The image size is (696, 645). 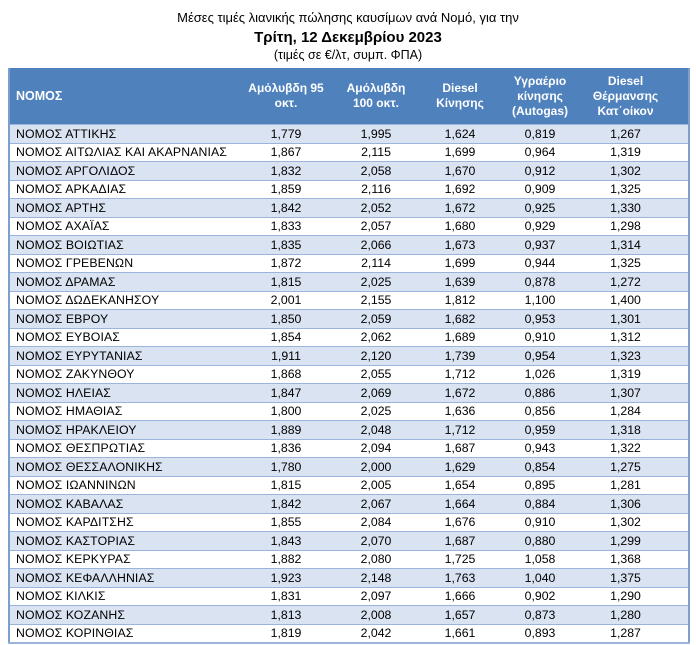 What do you see at coordinates (635, 503) in the screenshot?
I see `price-heating-diesel: 1,306` at bounding box center [635, 503].